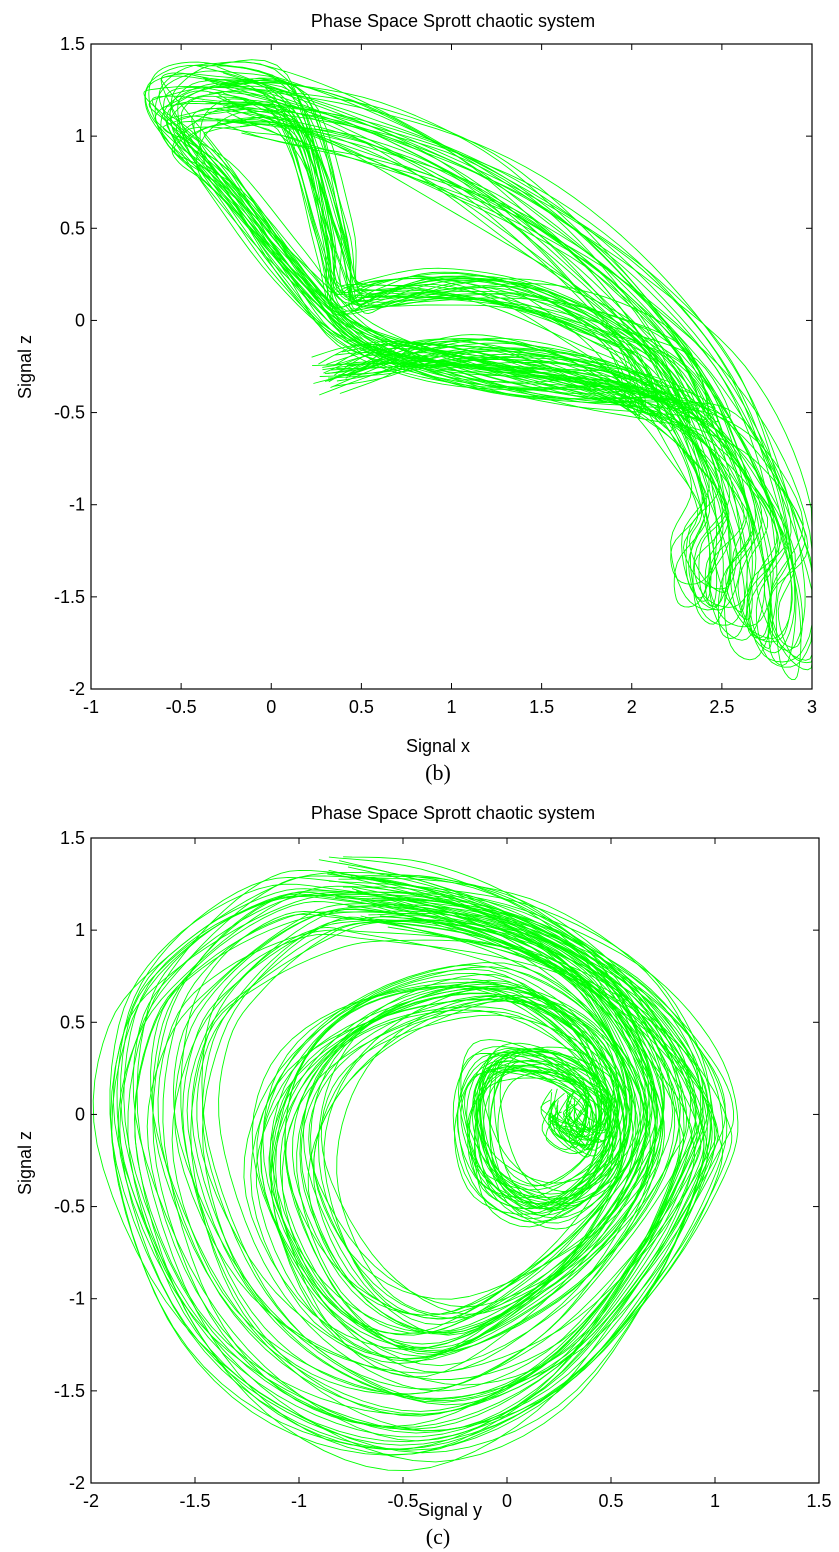 This screenshot has width=839, height=1552. I want to click on panel-caption: (c), so click(438, 1536).